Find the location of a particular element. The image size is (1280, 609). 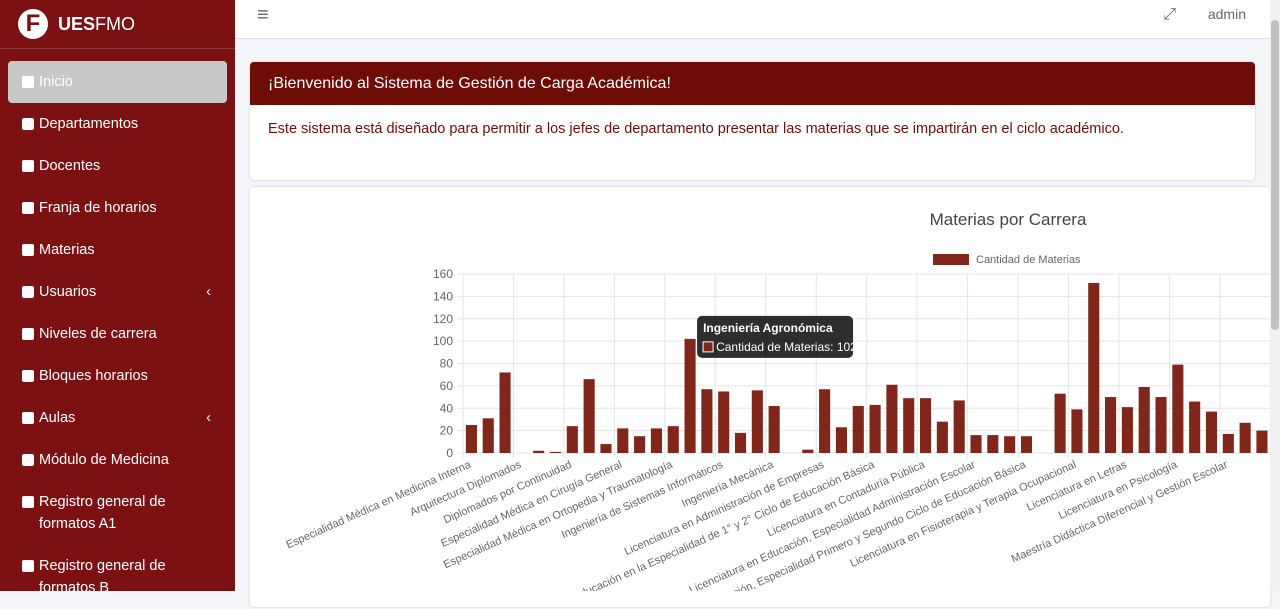

legend-swatch is located at coordinates (951, 259).